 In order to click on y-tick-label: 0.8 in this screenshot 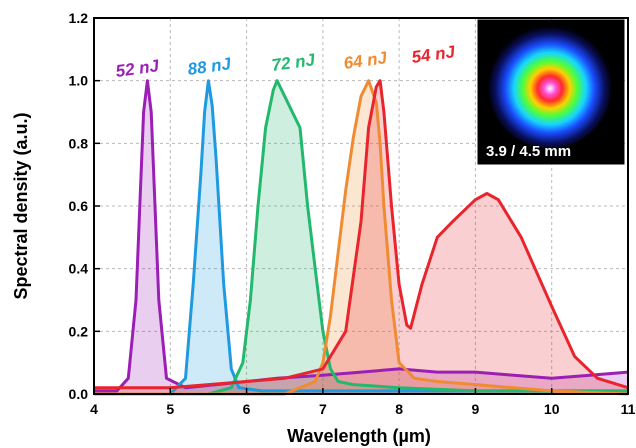, I will do `click(79, 143)`.